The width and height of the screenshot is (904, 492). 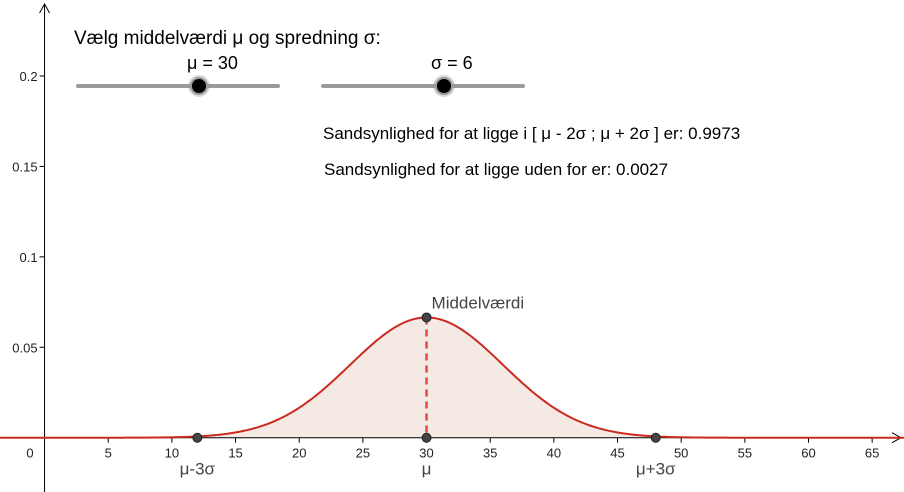 What do you see at coordinates (227, 38) in the screenshot?
I see `instruction-text: Vælg middelværdi μ og spredning σ:` at bounding box center [227, 38].